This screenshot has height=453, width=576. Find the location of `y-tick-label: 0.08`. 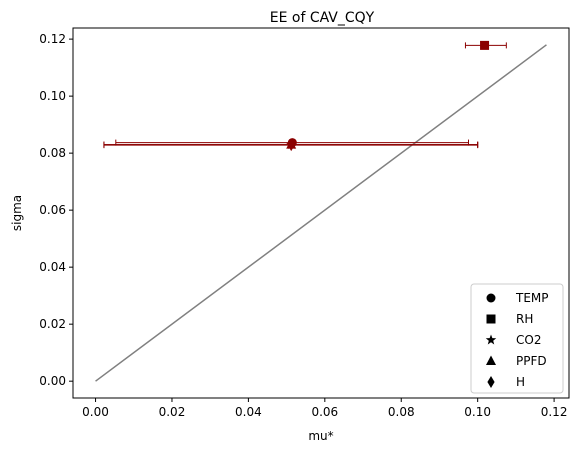

y-tick-label: 0.08 is located at coordinates (52, 153).